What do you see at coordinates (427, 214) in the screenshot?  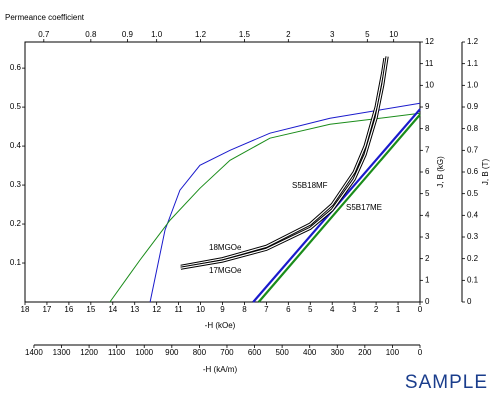 I see `y-tick-label: 4` at bounding box center [427, 214].